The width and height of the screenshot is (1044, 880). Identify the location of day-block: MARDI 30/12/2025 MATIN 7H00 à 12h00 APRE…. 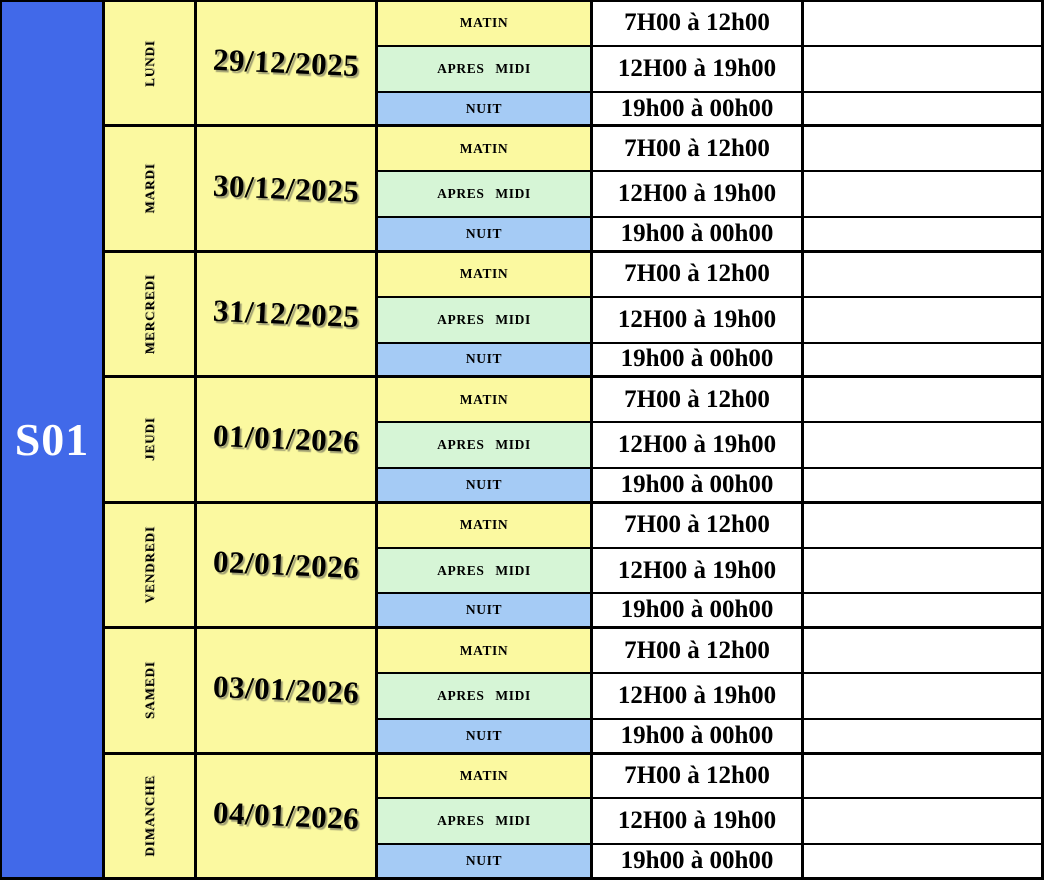
(573, 187).